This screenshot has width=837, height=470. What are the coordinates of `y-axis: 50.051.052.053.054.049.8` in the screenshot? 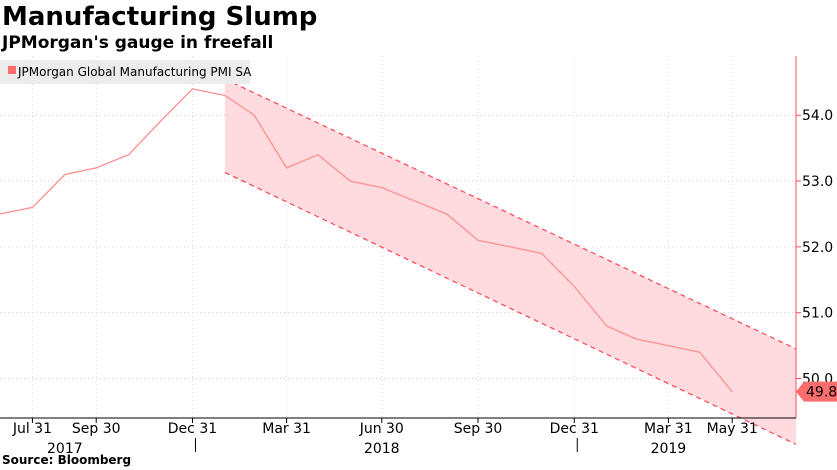 It's located at (816, 237).